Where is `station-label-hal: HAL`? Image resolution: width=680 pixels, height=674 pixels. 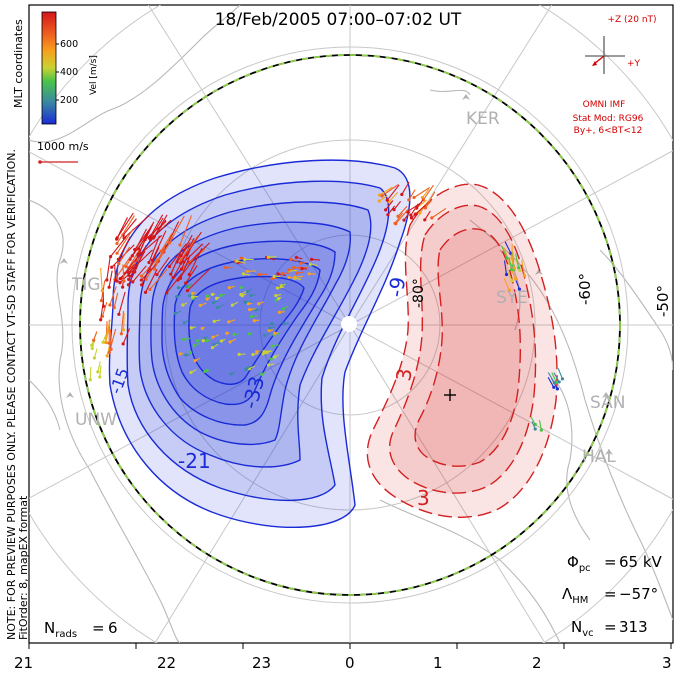 station-label-hal: HAL is located at coordinates (599, 457).